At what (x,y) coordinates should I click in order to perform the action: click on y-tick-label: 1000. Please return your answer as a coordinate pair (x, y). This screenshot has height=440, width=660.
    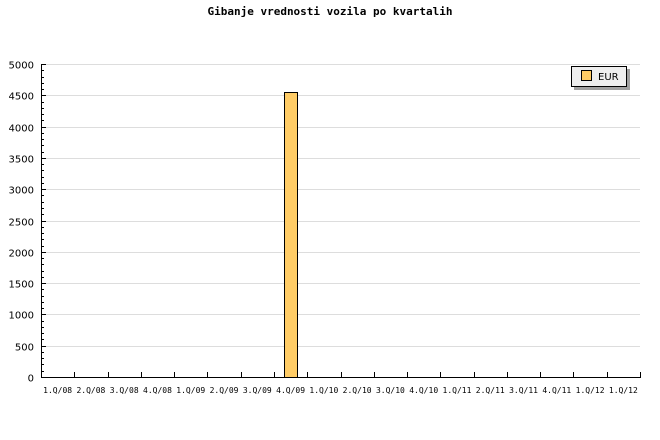
    Looking at the image, I should click on (21, 316).